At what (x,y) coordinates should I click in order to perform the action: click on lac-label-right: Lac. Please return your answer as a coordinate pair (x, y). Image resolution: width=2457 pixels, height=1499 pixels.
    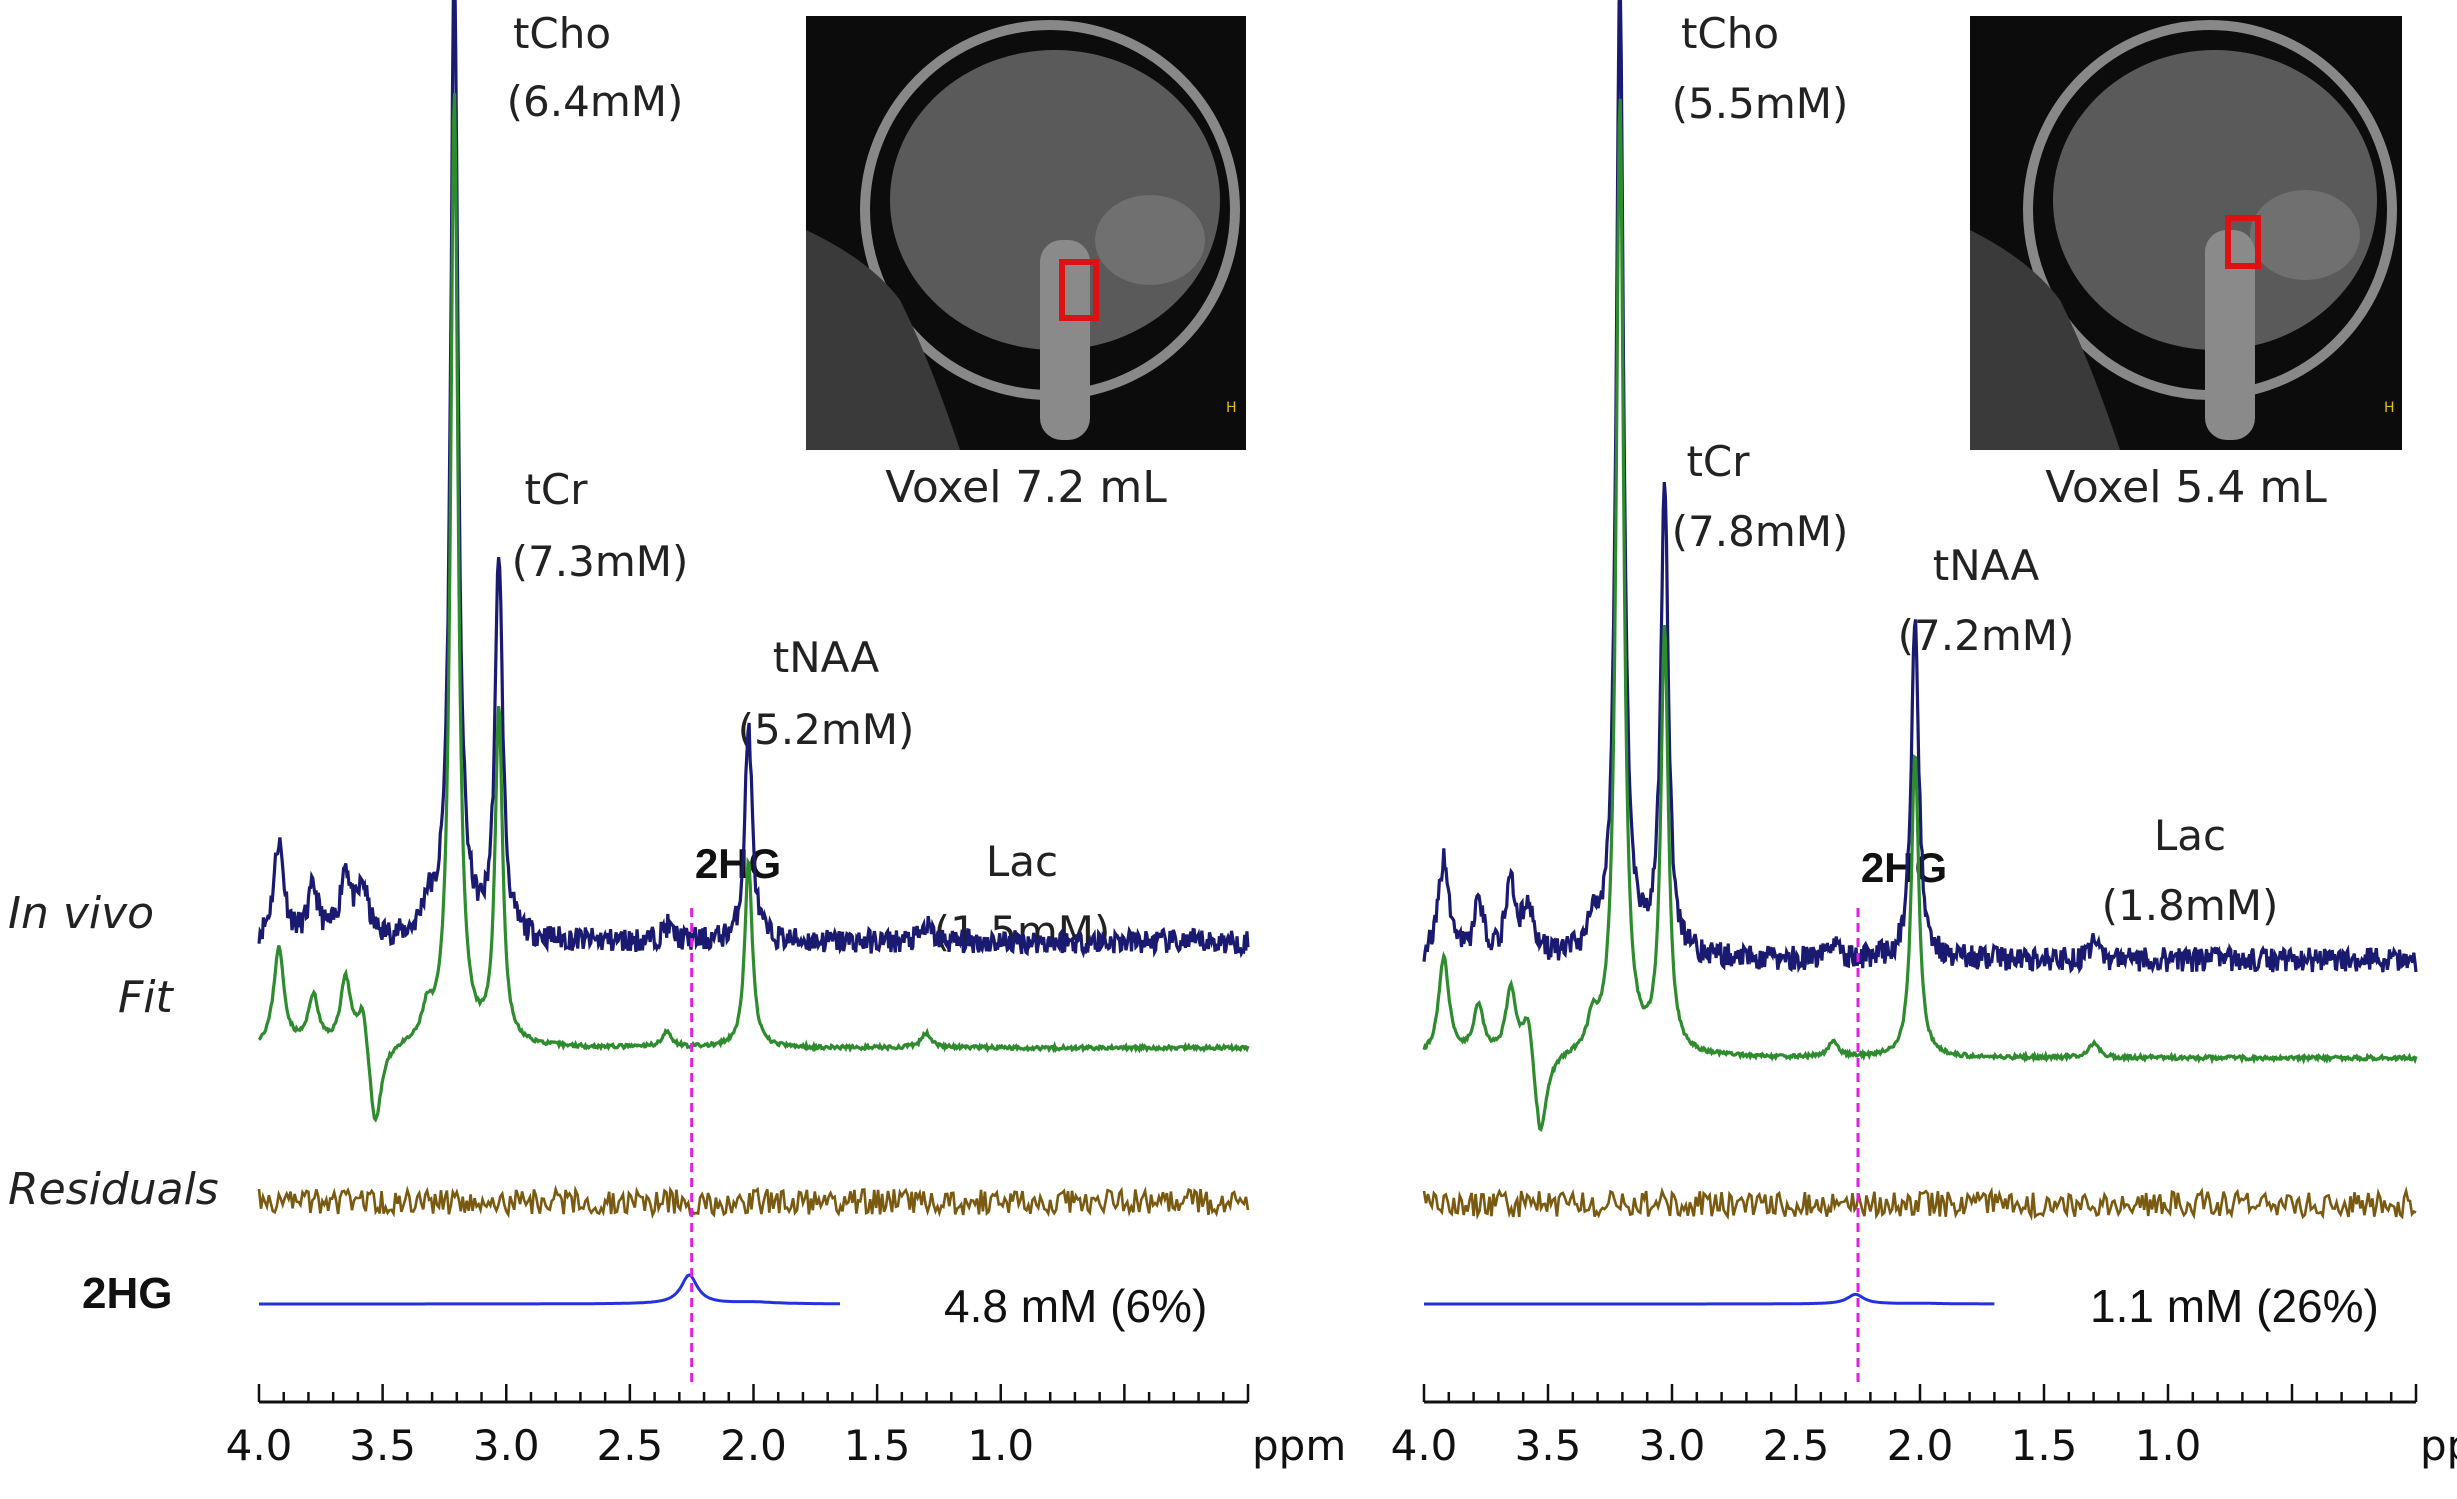
    Looking at the image, I should click on (2190, 835).